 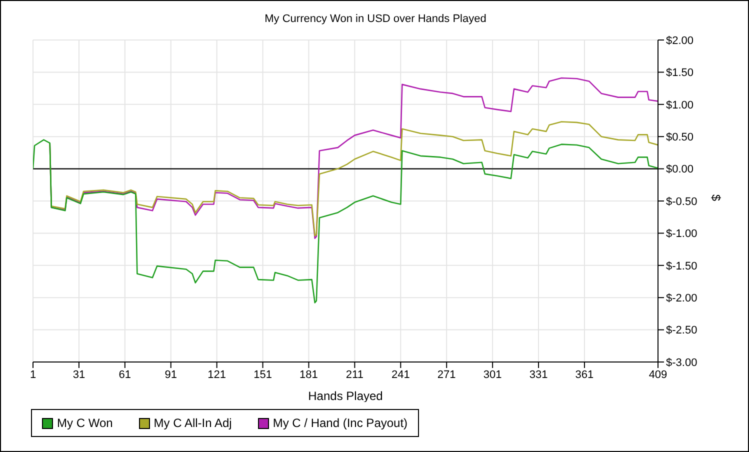 What do you see at coordinates (680, 138) in the screenshot?
I see `y-tick-label: $0.50` at bounding box center [680, 138].